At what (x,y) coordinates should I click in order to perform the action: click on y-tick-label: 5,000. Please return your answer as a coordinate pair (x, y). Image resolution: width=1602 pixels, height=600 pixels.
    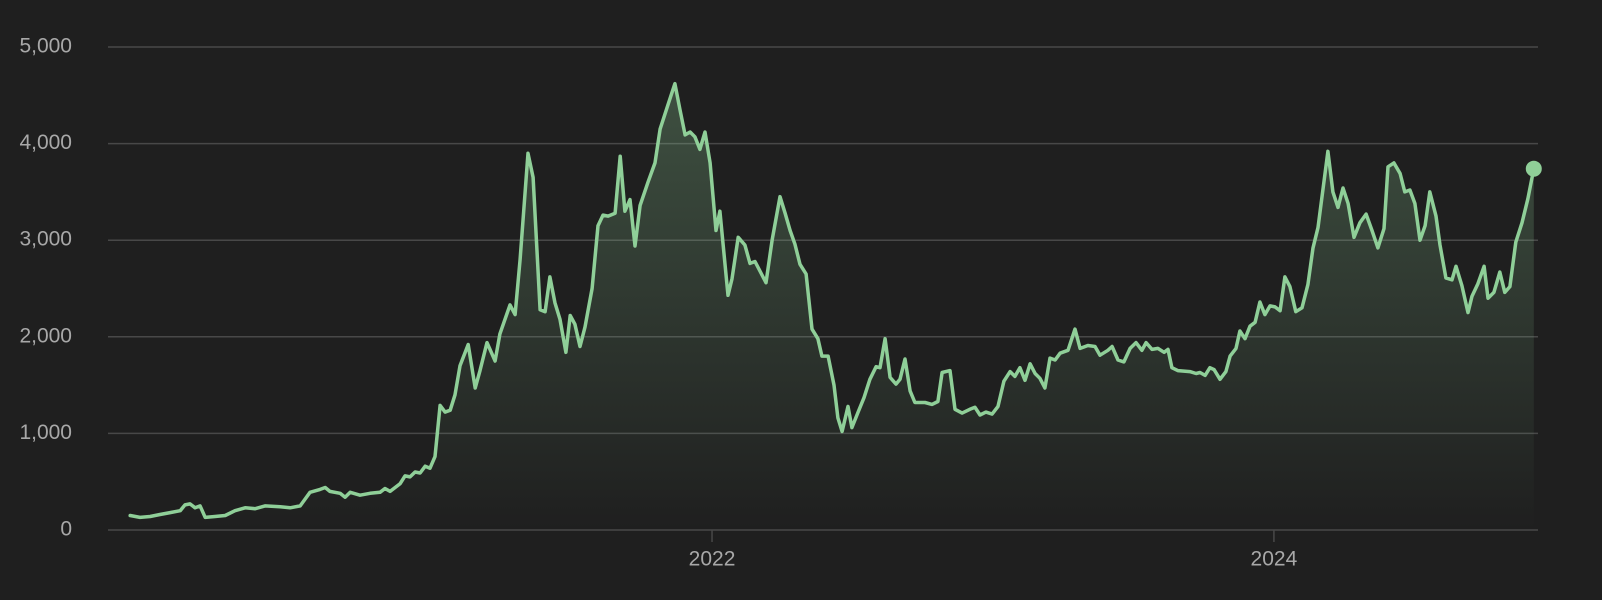
    Looking at the image, I should click on (45, 46).